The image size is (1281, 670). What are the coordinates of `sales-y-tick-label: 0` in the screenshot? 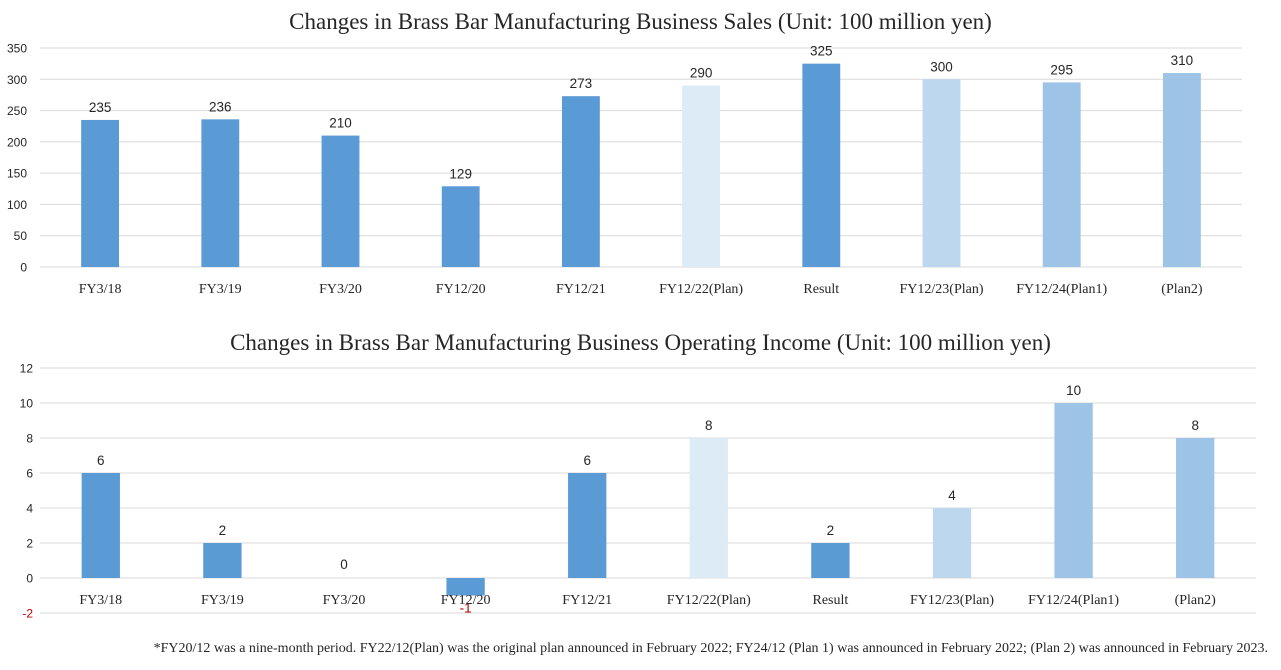 It's located at (23, 268).